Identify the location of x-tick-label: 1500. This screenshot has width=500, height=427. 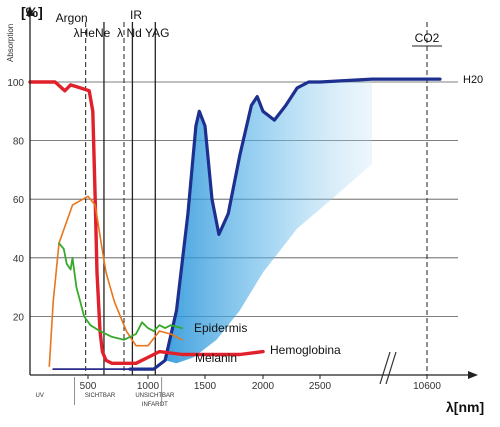
(205, 386).